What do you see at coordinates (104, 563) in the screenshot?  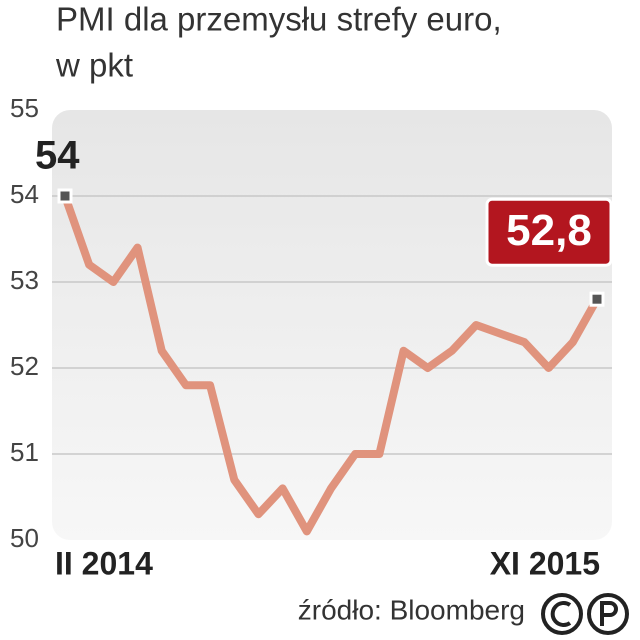 I see `x-tick-label: II 2014` at bounding box center [104, 563].